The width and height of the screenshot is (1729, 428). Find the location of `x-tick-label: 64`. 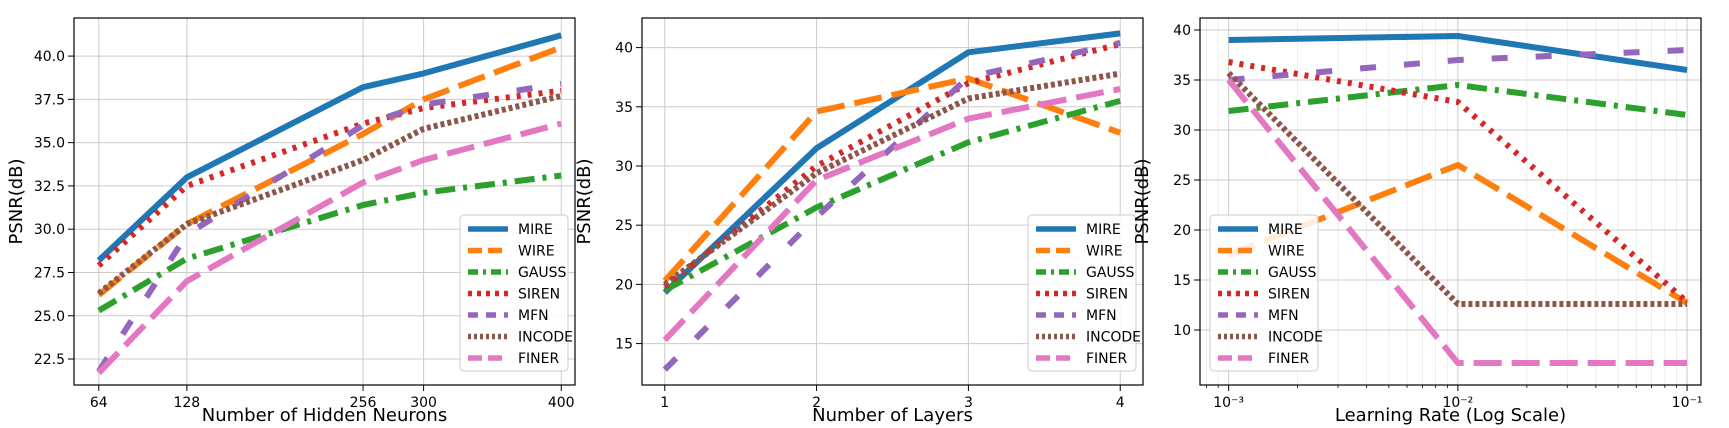

x-tick-label: 64 is located at coordinates (99, 403).